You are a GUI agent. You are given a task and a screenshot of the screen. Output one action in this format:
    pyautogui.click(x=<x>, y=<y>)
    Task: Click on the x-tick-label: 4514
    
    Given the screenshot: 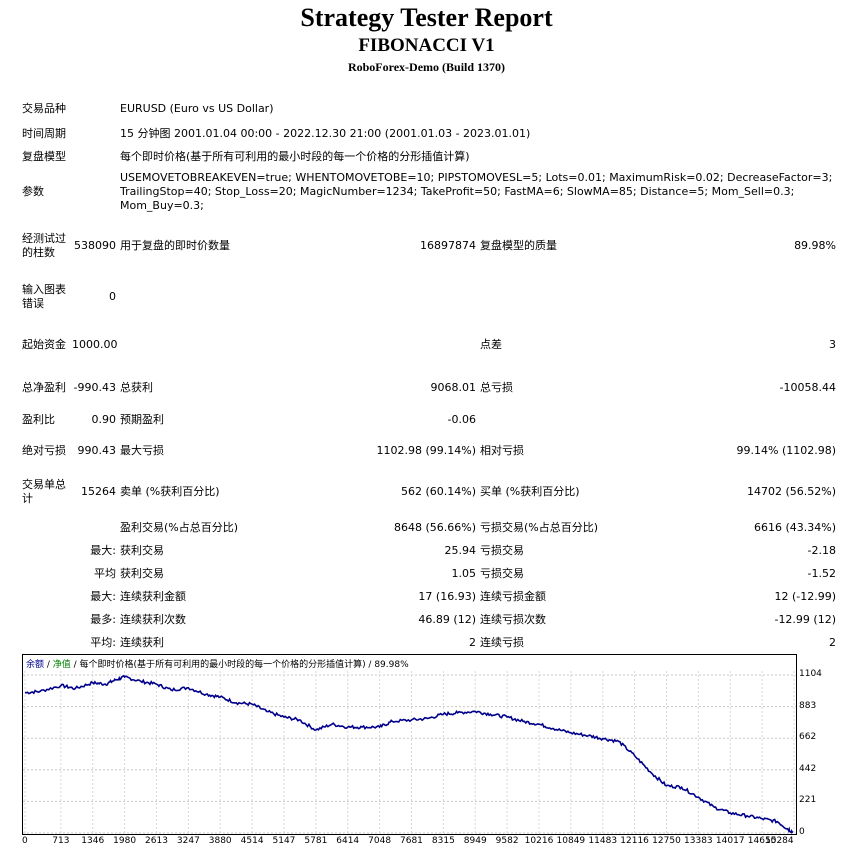 What is the action you would take?
    pyautogui.click(x=252, y=841)
    